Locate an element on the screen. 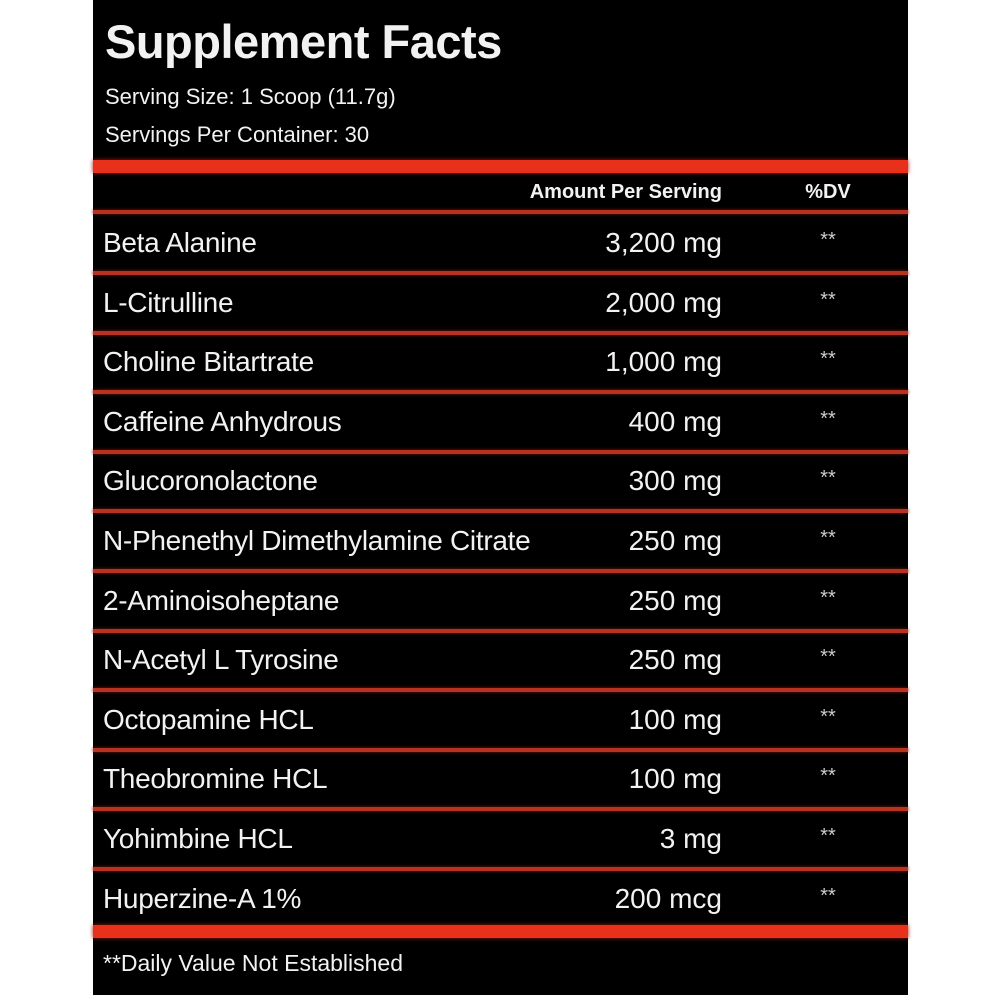  ingredient-name: 2-Aminoisoheptane is located at coordinates (221, 600).